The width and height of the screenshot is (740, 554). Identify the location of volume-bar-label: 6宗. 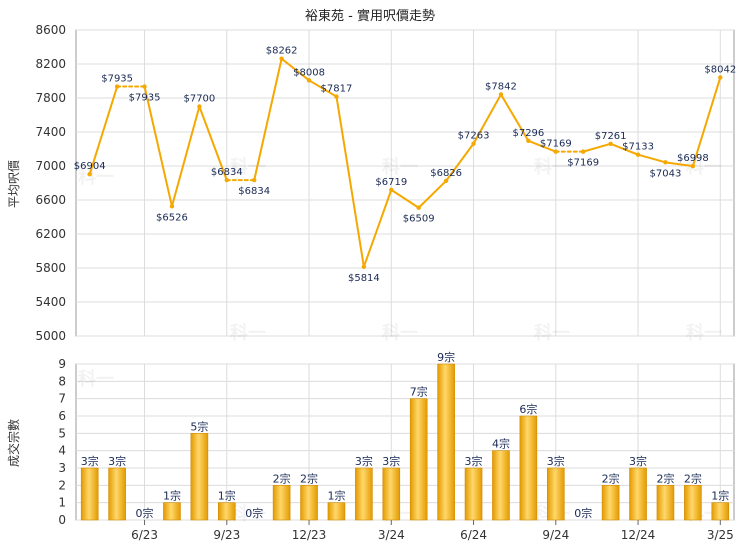
(528, 409).